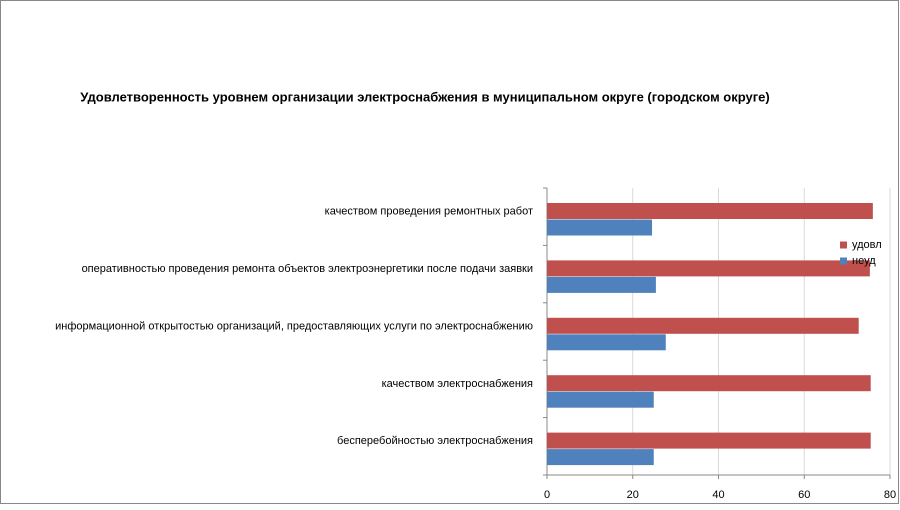  Describe the element at coordinates (718, 495) in the screenshot. I see `x-tick-label: 40` at that location.